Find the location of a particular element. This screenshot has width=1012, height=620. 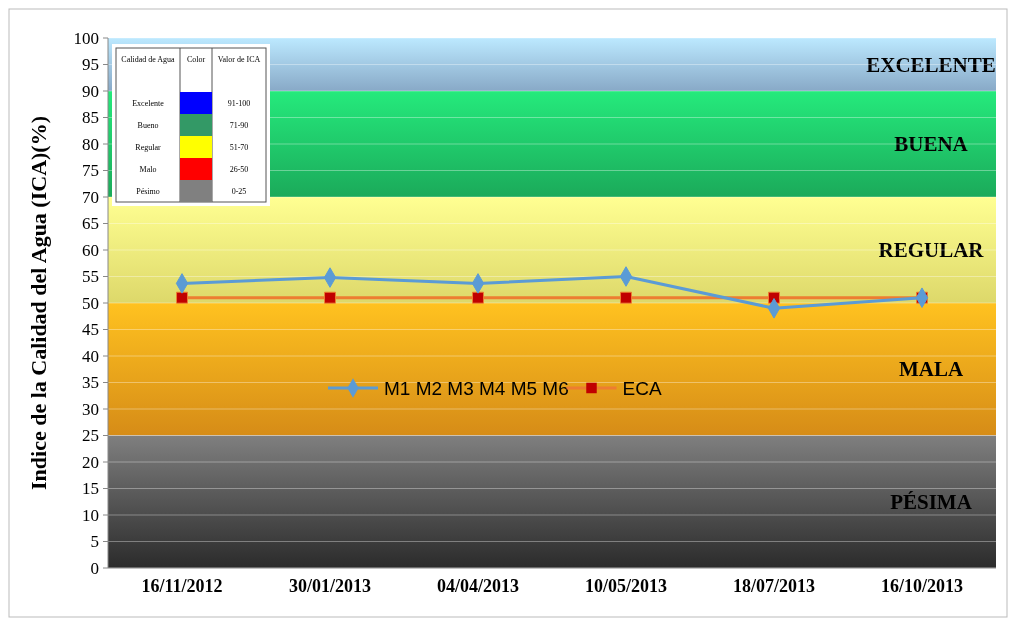

legend-label: ECA is located at coordinates (642, 388).